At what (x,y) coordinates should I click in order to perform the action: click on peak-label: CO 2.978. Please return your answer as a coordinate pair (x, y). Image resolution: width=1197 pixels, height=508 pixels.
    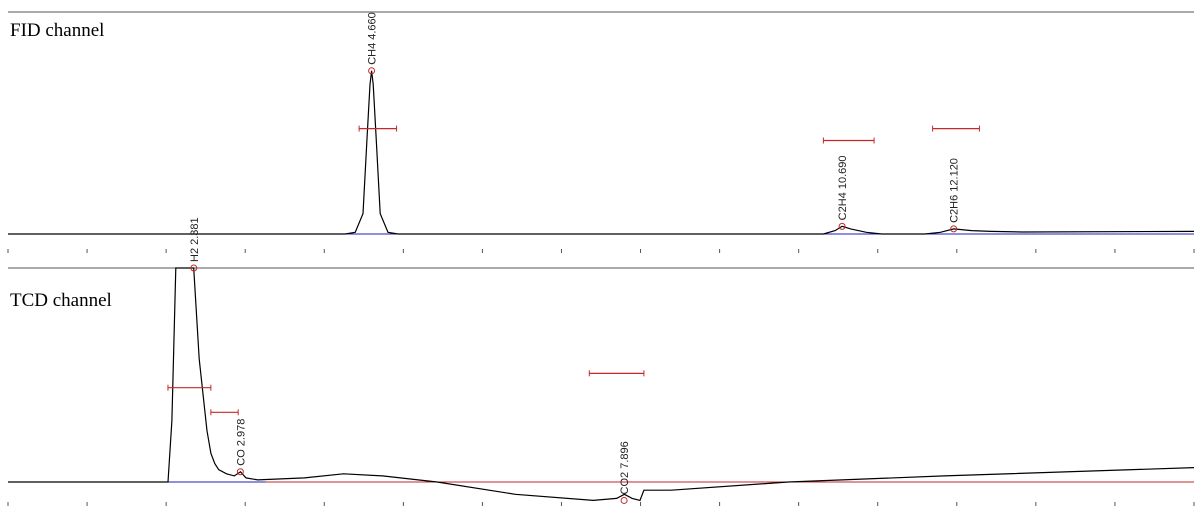
    Looking at the image, I should click on (241, 442).